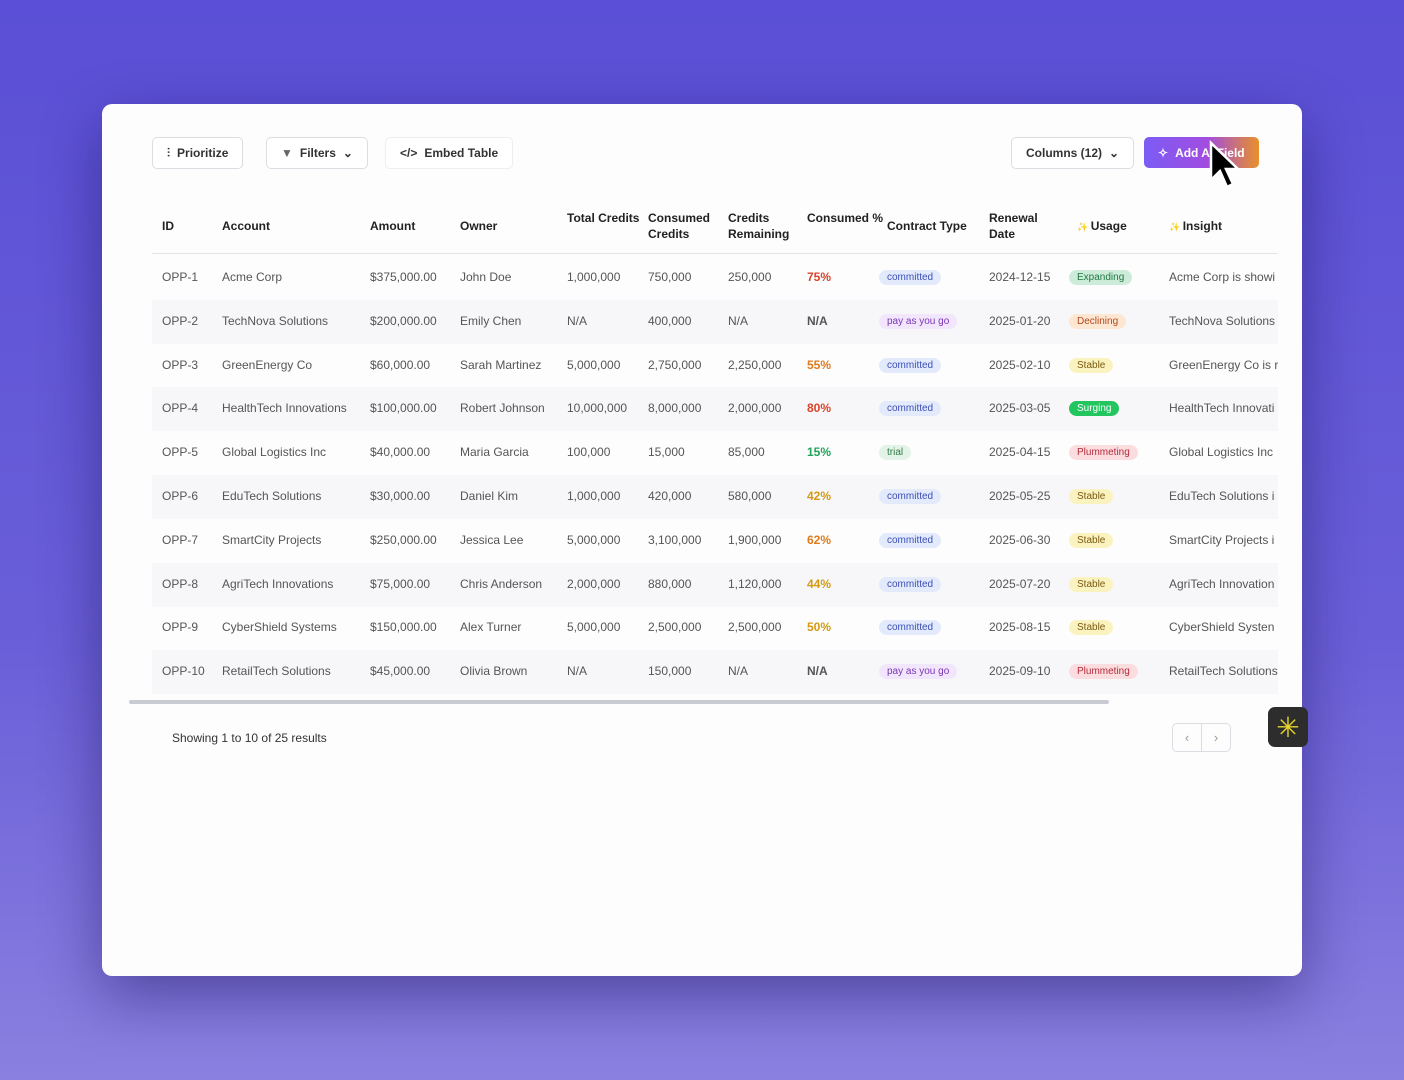  What do you see at coordinates (1020, 627) in the screenshot?
I see `renewal-date-cell: 2025-08-15` at bounding box center [1020, 627].